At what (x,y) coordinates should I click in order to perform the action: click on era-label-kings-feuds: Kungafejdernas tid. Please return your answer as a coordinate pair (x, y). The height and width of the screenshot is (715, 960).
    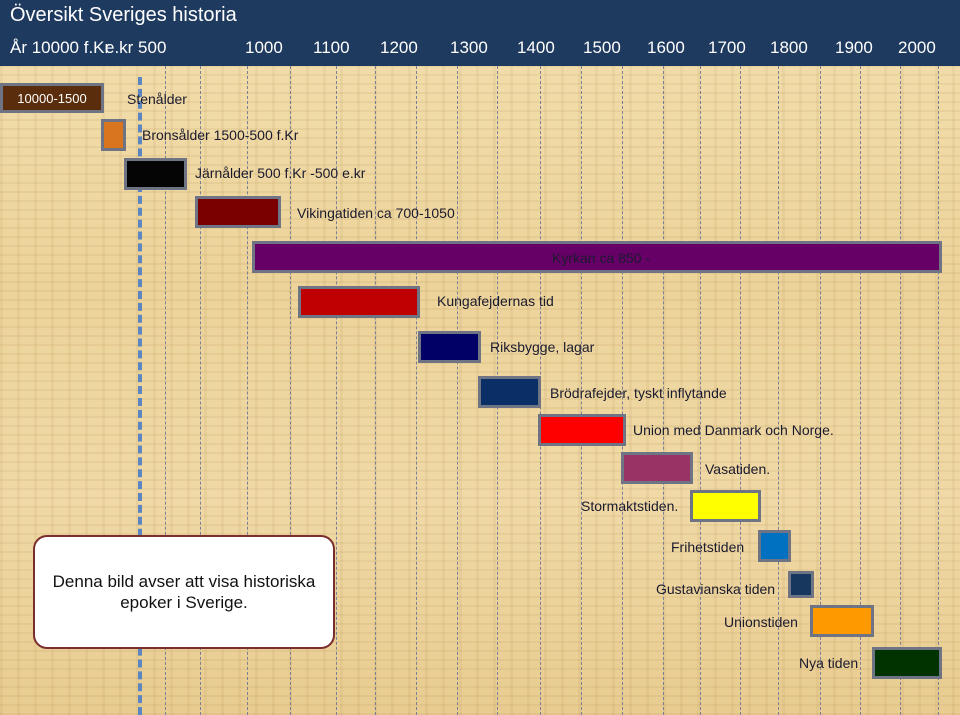
    Looking at the image, I should click on (495, 301).